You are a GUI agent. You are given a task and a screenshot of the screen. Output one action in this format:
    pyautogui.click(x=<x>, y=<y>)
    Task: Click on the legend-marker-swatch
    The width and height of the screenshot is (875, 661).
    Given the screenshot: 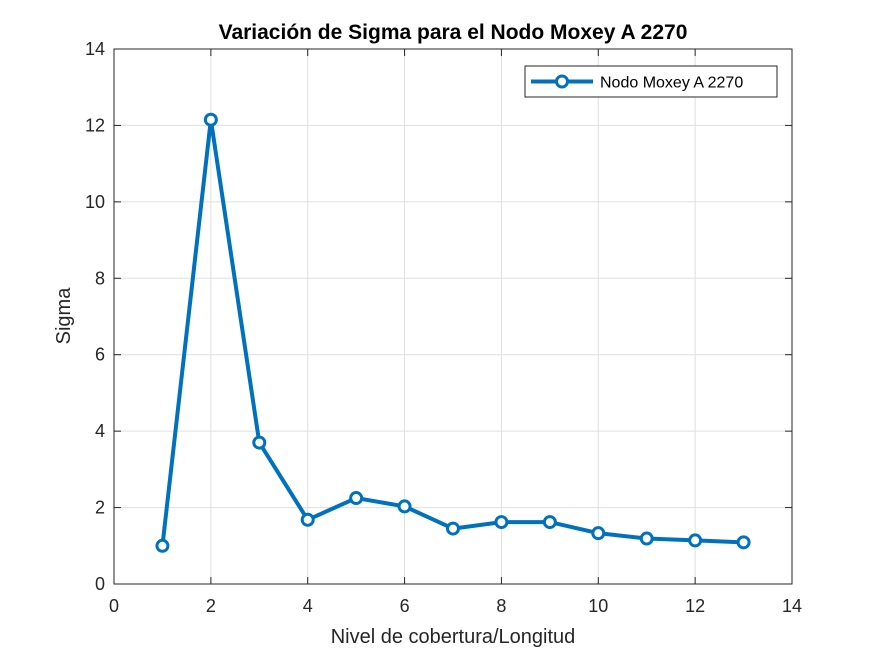 What is the action you would take?
    pyautogui.click(x=562, y=81)
    